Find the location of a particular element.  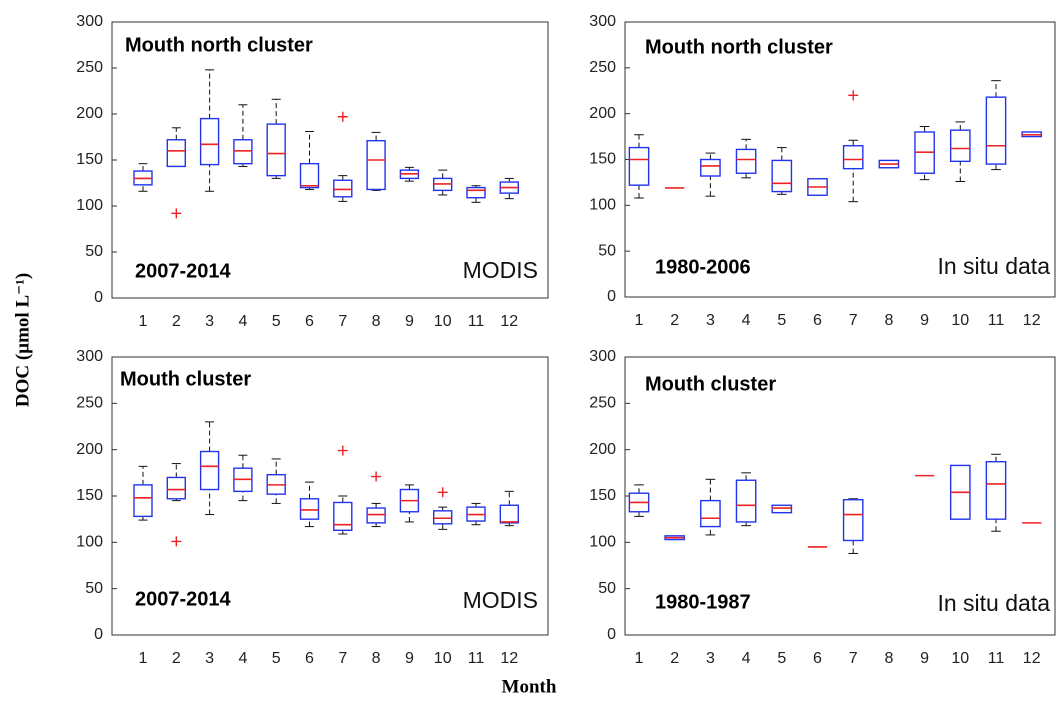

period-label: 1980-1987 is located at coordinates (703, 602).